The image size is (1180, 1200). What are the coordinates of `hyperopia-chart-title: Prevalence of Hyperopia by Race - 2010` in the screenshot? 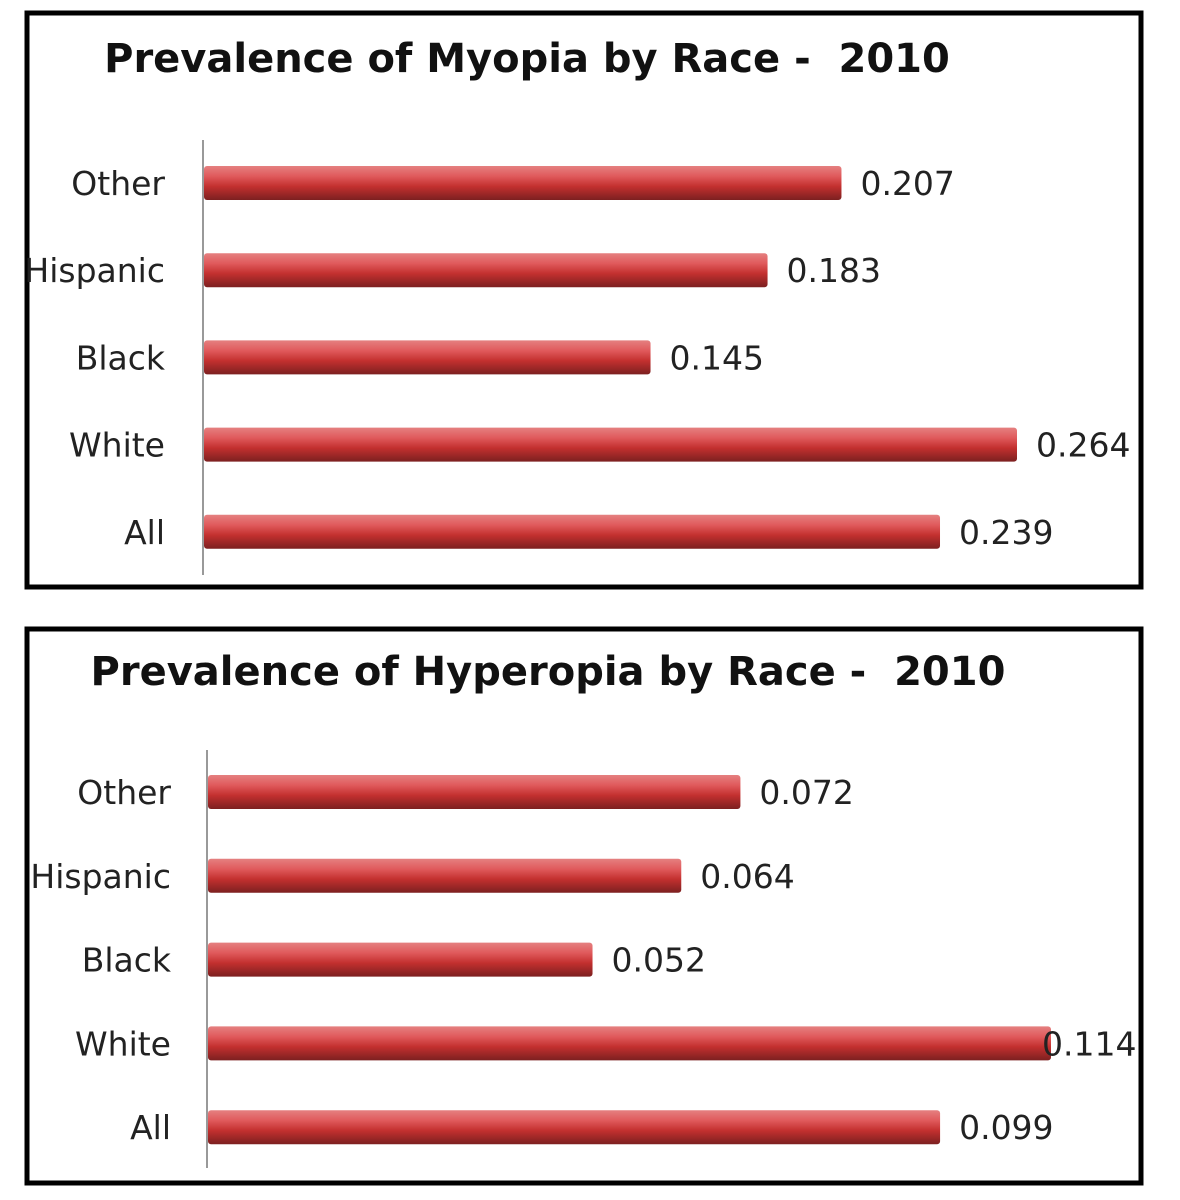 It's located at (548, 672).